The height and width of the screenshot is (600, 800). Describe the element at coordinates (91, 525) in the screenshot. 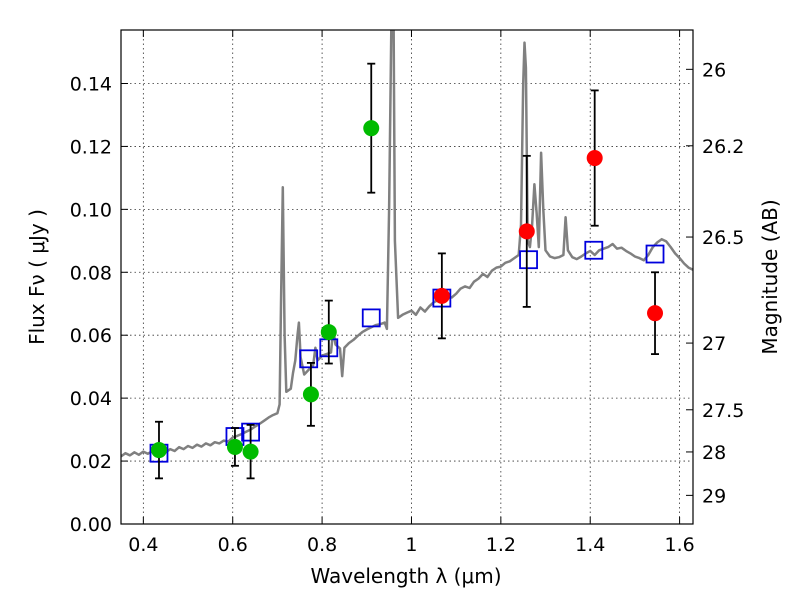

I see `y-tick-label: 0.00` at that location.